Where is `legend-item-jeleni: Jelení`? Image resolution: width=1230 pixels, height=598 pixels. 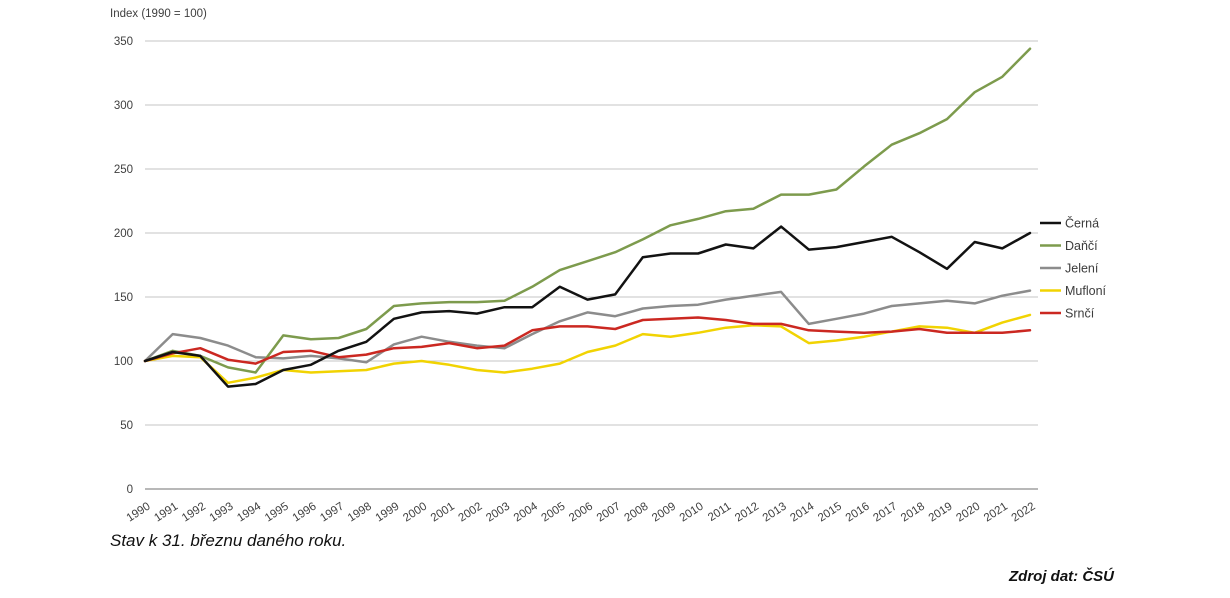 legend-item-jeleni: Jelení is located at coordinates (1069, 269).